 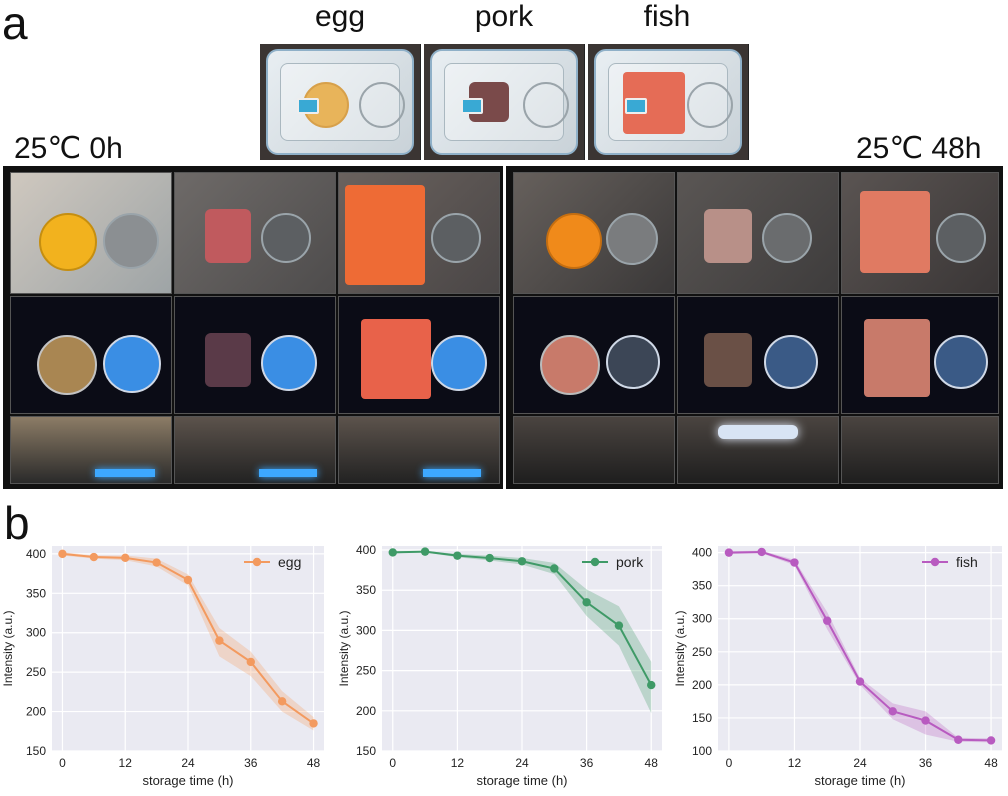 What do you see at coordinates (594, 450) in the screenshot?
I see `photo-48h-egg-side` at bounding box center [594, 450].